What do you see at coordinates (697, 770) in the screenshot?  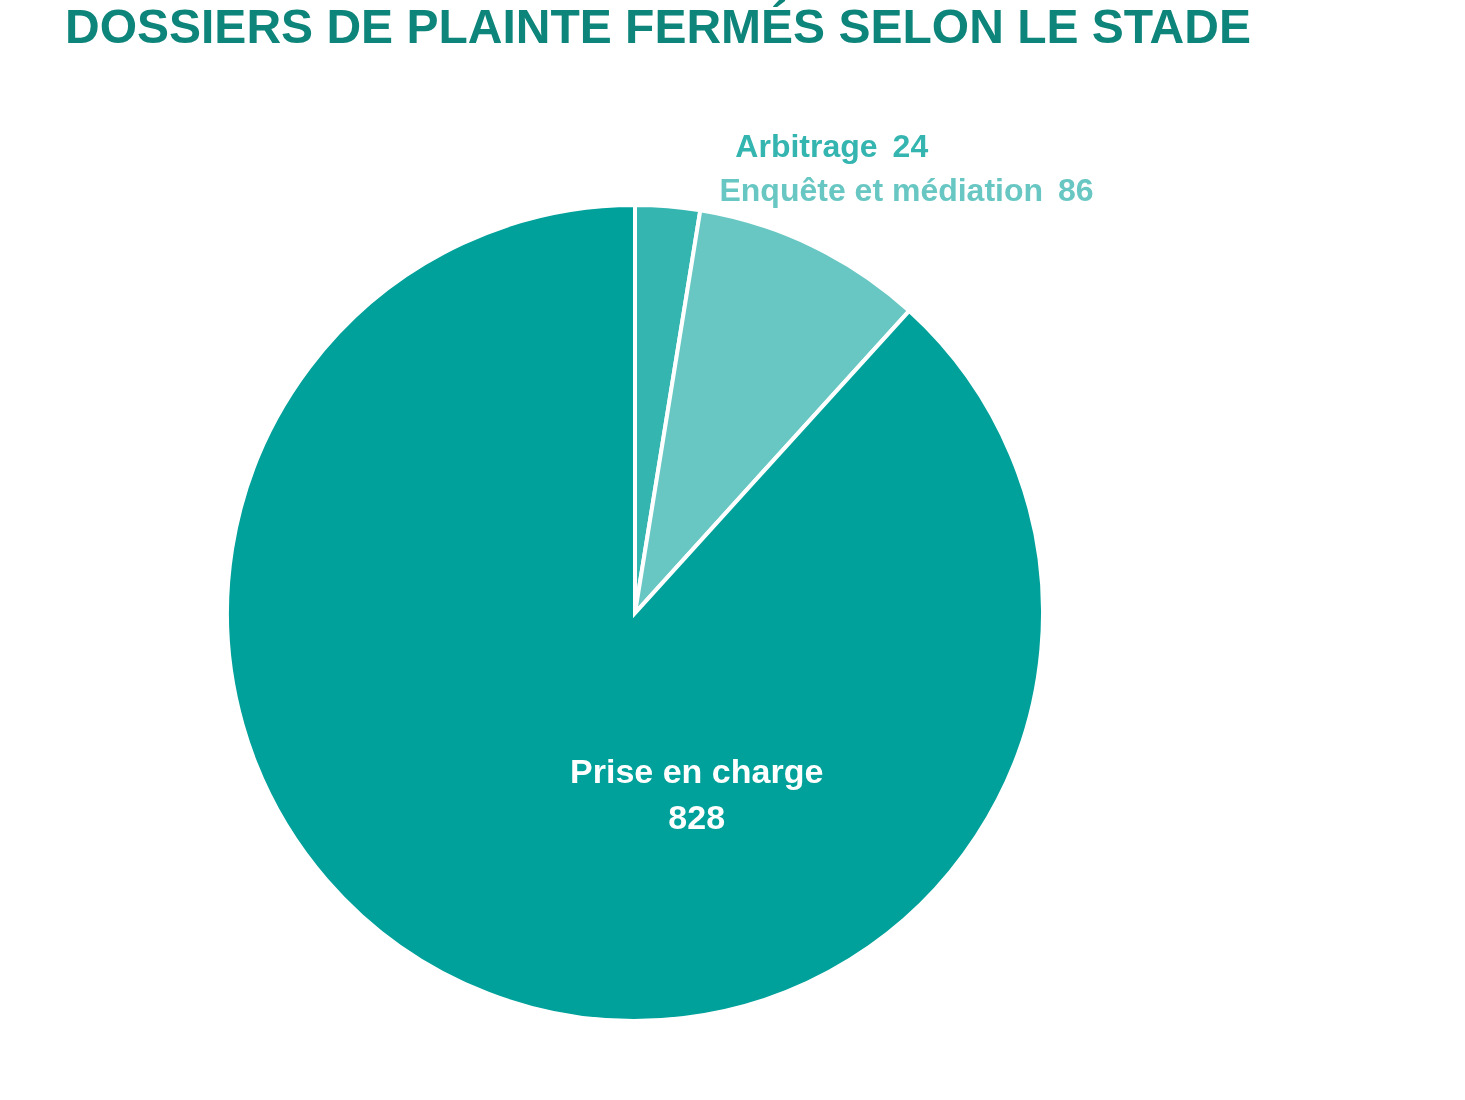 I see `slice-label: Prise en charge` at bounding box center [697, 770].